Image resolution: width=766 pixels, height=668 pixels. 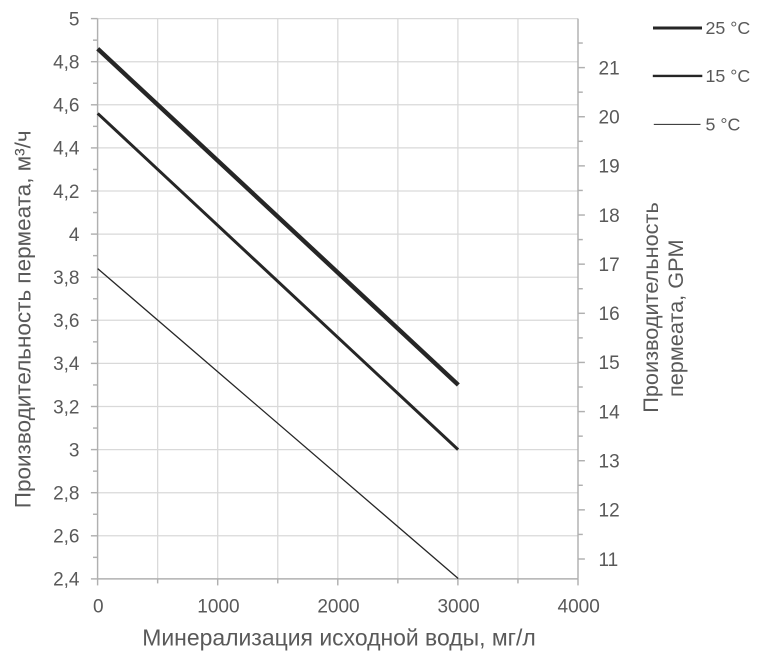 What do you see at coordinates (609, 167) in the screenshot?
I see `svg-text: 19` at bounding box center [609, 167].